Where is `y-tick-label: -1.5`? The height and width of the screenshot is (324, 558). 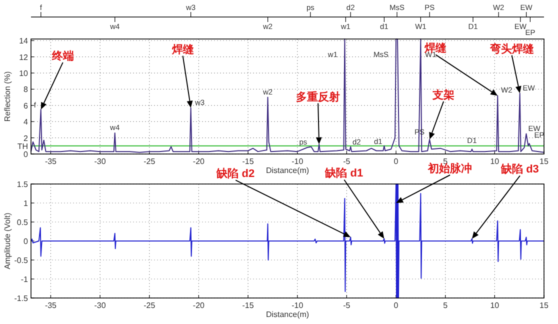 y-tick-label: -1.5 is located at coordinates (21, 298).